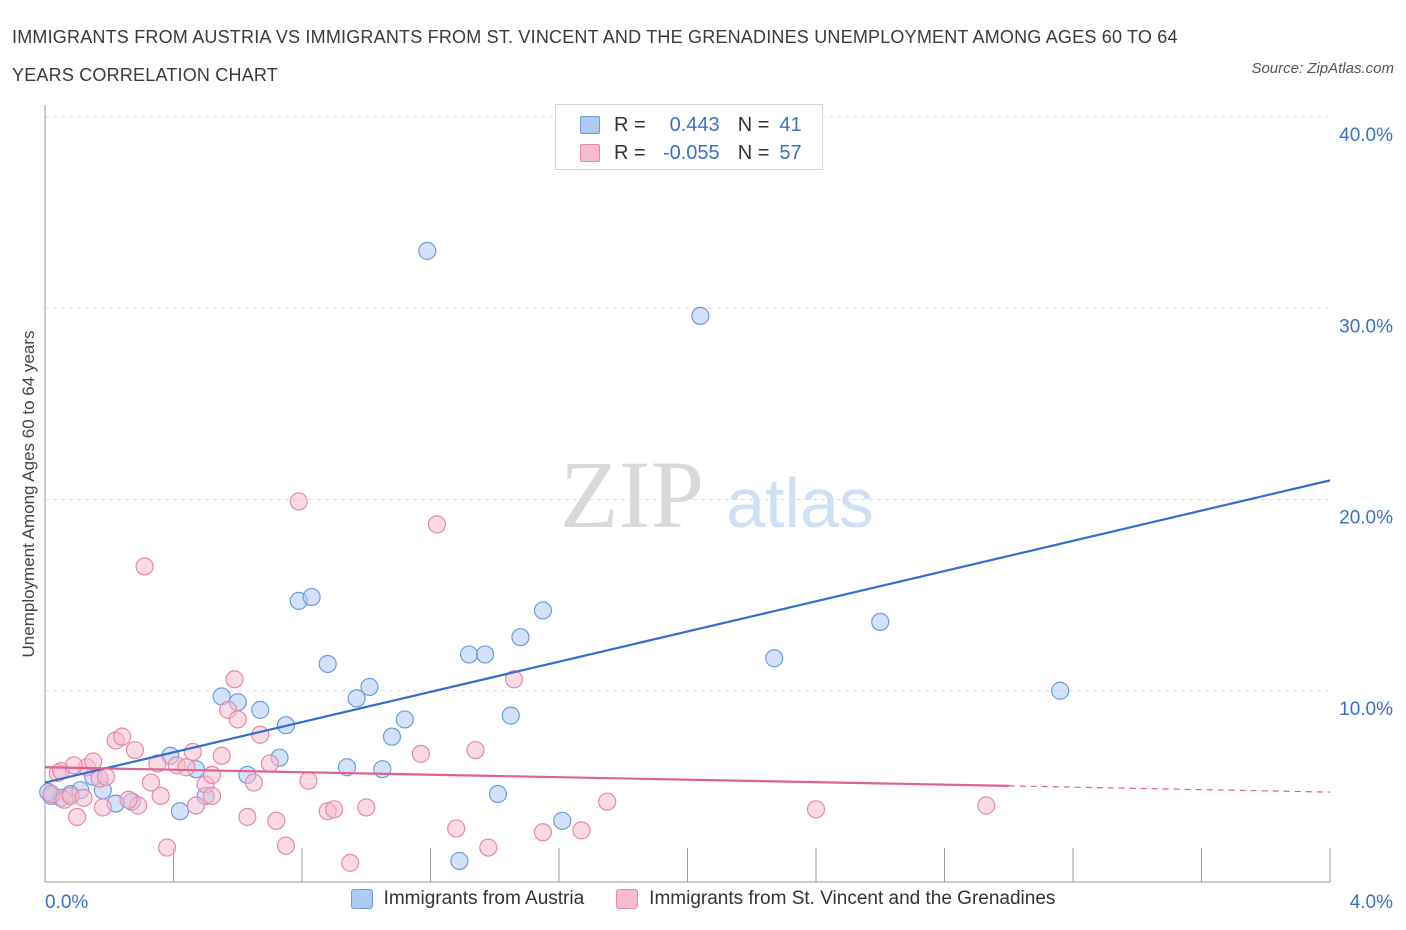  Describe the element at coordinates (1366, 135) in the screenshot. I see `y-tick-label: 40.0%` at that location.